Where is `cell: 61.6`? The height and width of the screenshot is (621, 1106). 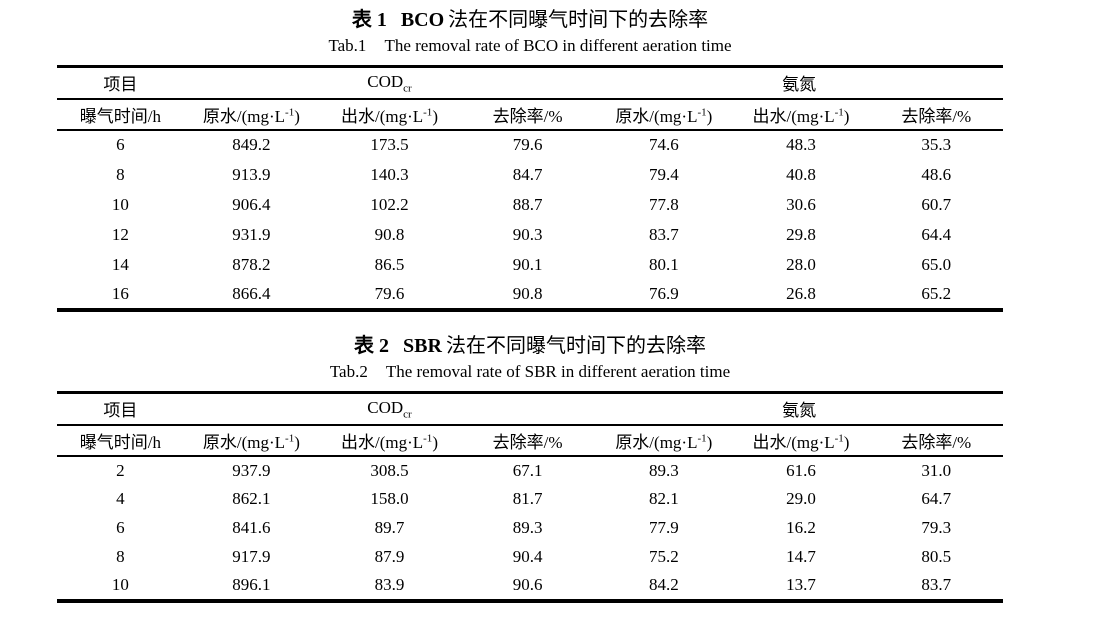
cell: 61.6 is located at coordinates (801, 470).